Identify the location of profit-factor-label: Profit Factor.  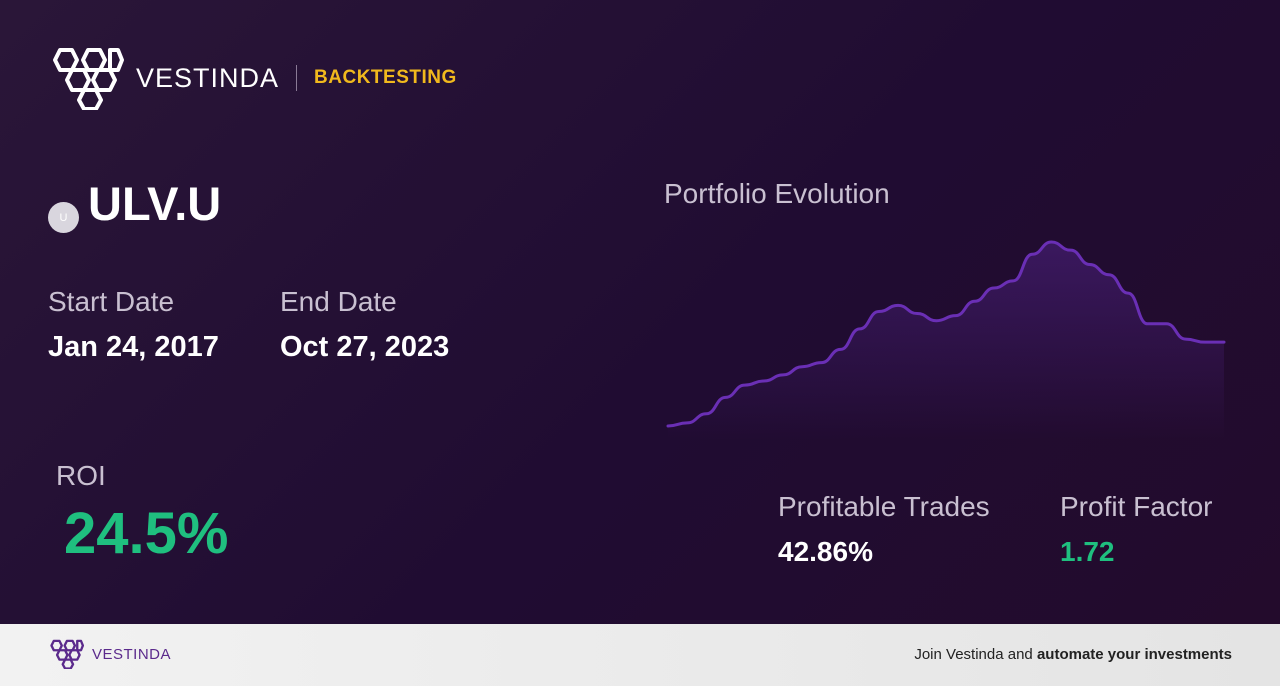
(1136, 506).